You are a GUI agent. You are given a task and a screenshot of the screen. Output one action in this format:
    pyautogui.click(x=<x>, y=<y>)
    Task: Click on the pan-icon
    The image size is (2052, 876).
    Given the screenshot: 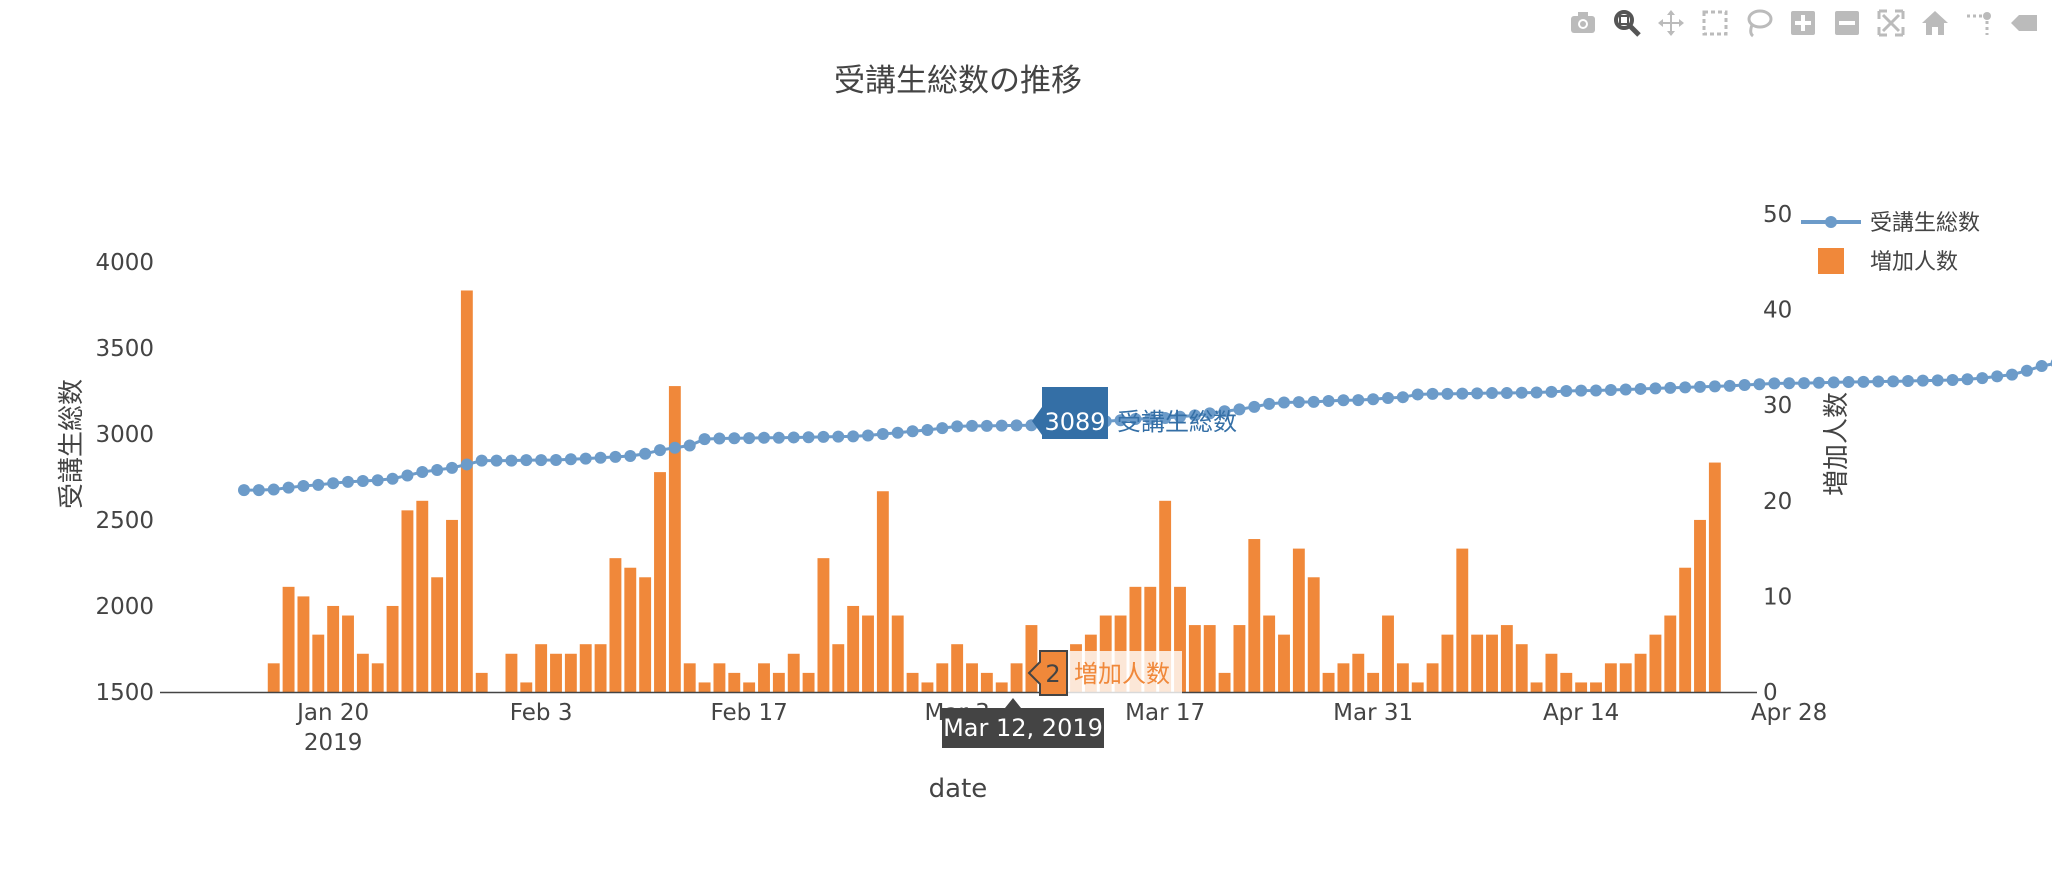 What is the action you would take?
    pyautogui.click(x=1671, y=23)
    